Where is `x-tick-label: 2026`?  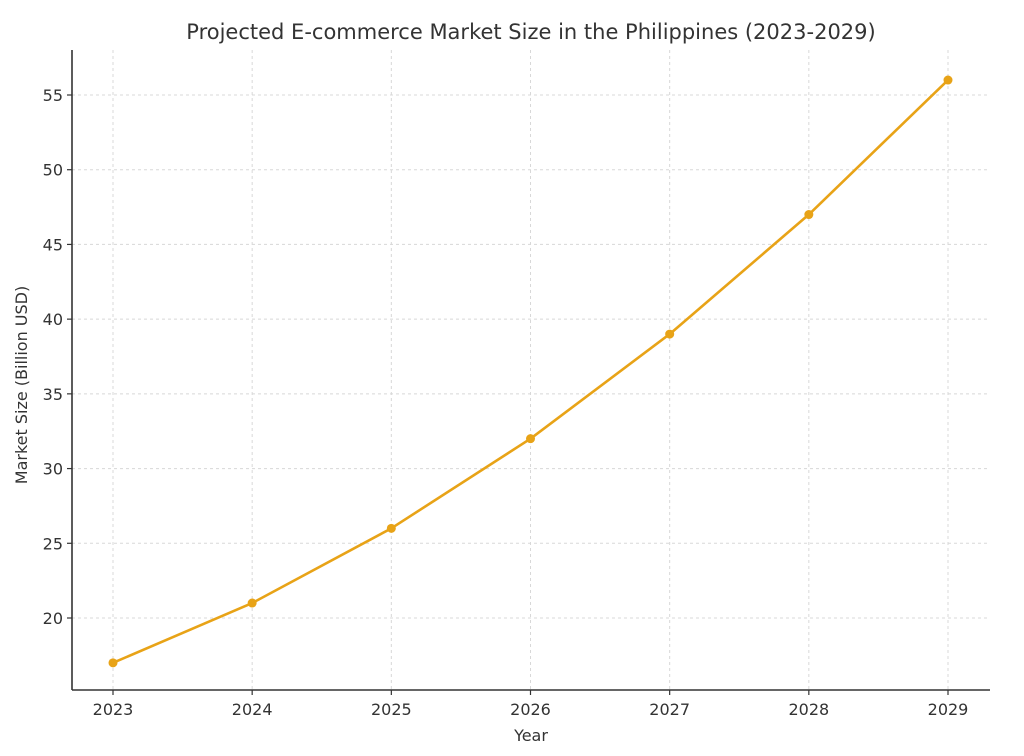 x-tick-label: 2026 is located at coordinates (530, 709).